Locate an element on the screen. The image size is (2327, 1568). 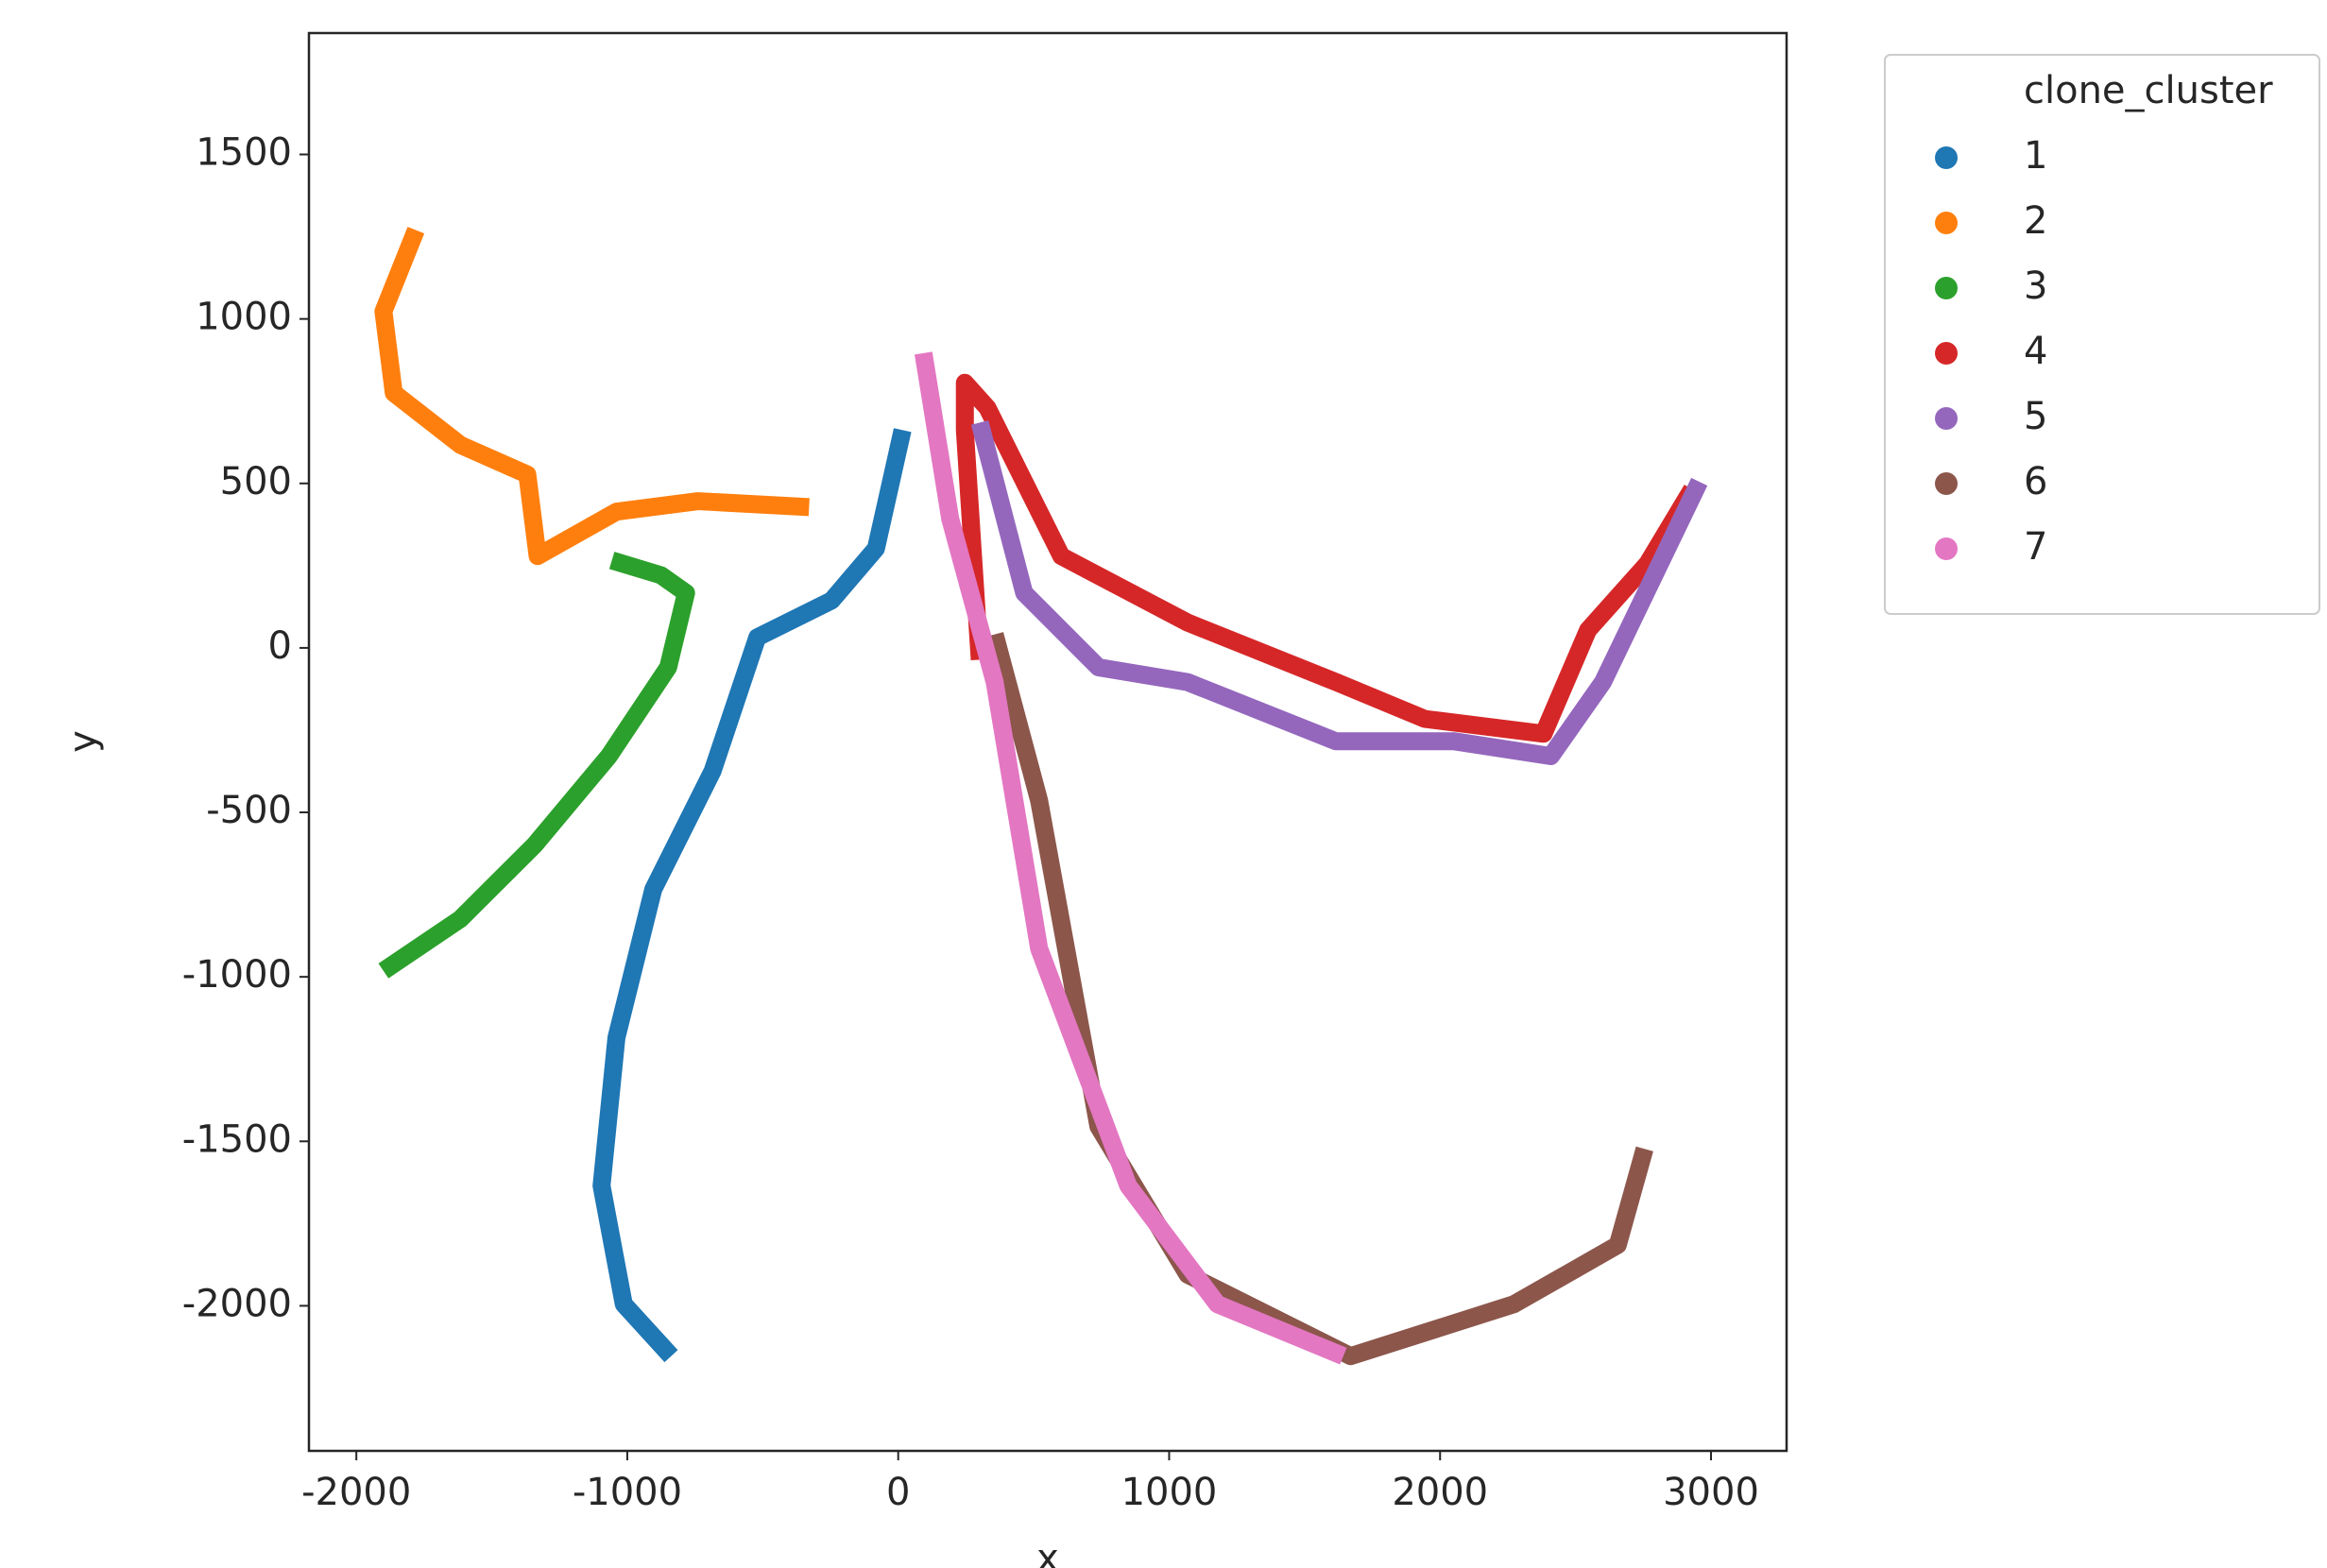
y-tick-label: 1000 is located at coordinates (244, 317).